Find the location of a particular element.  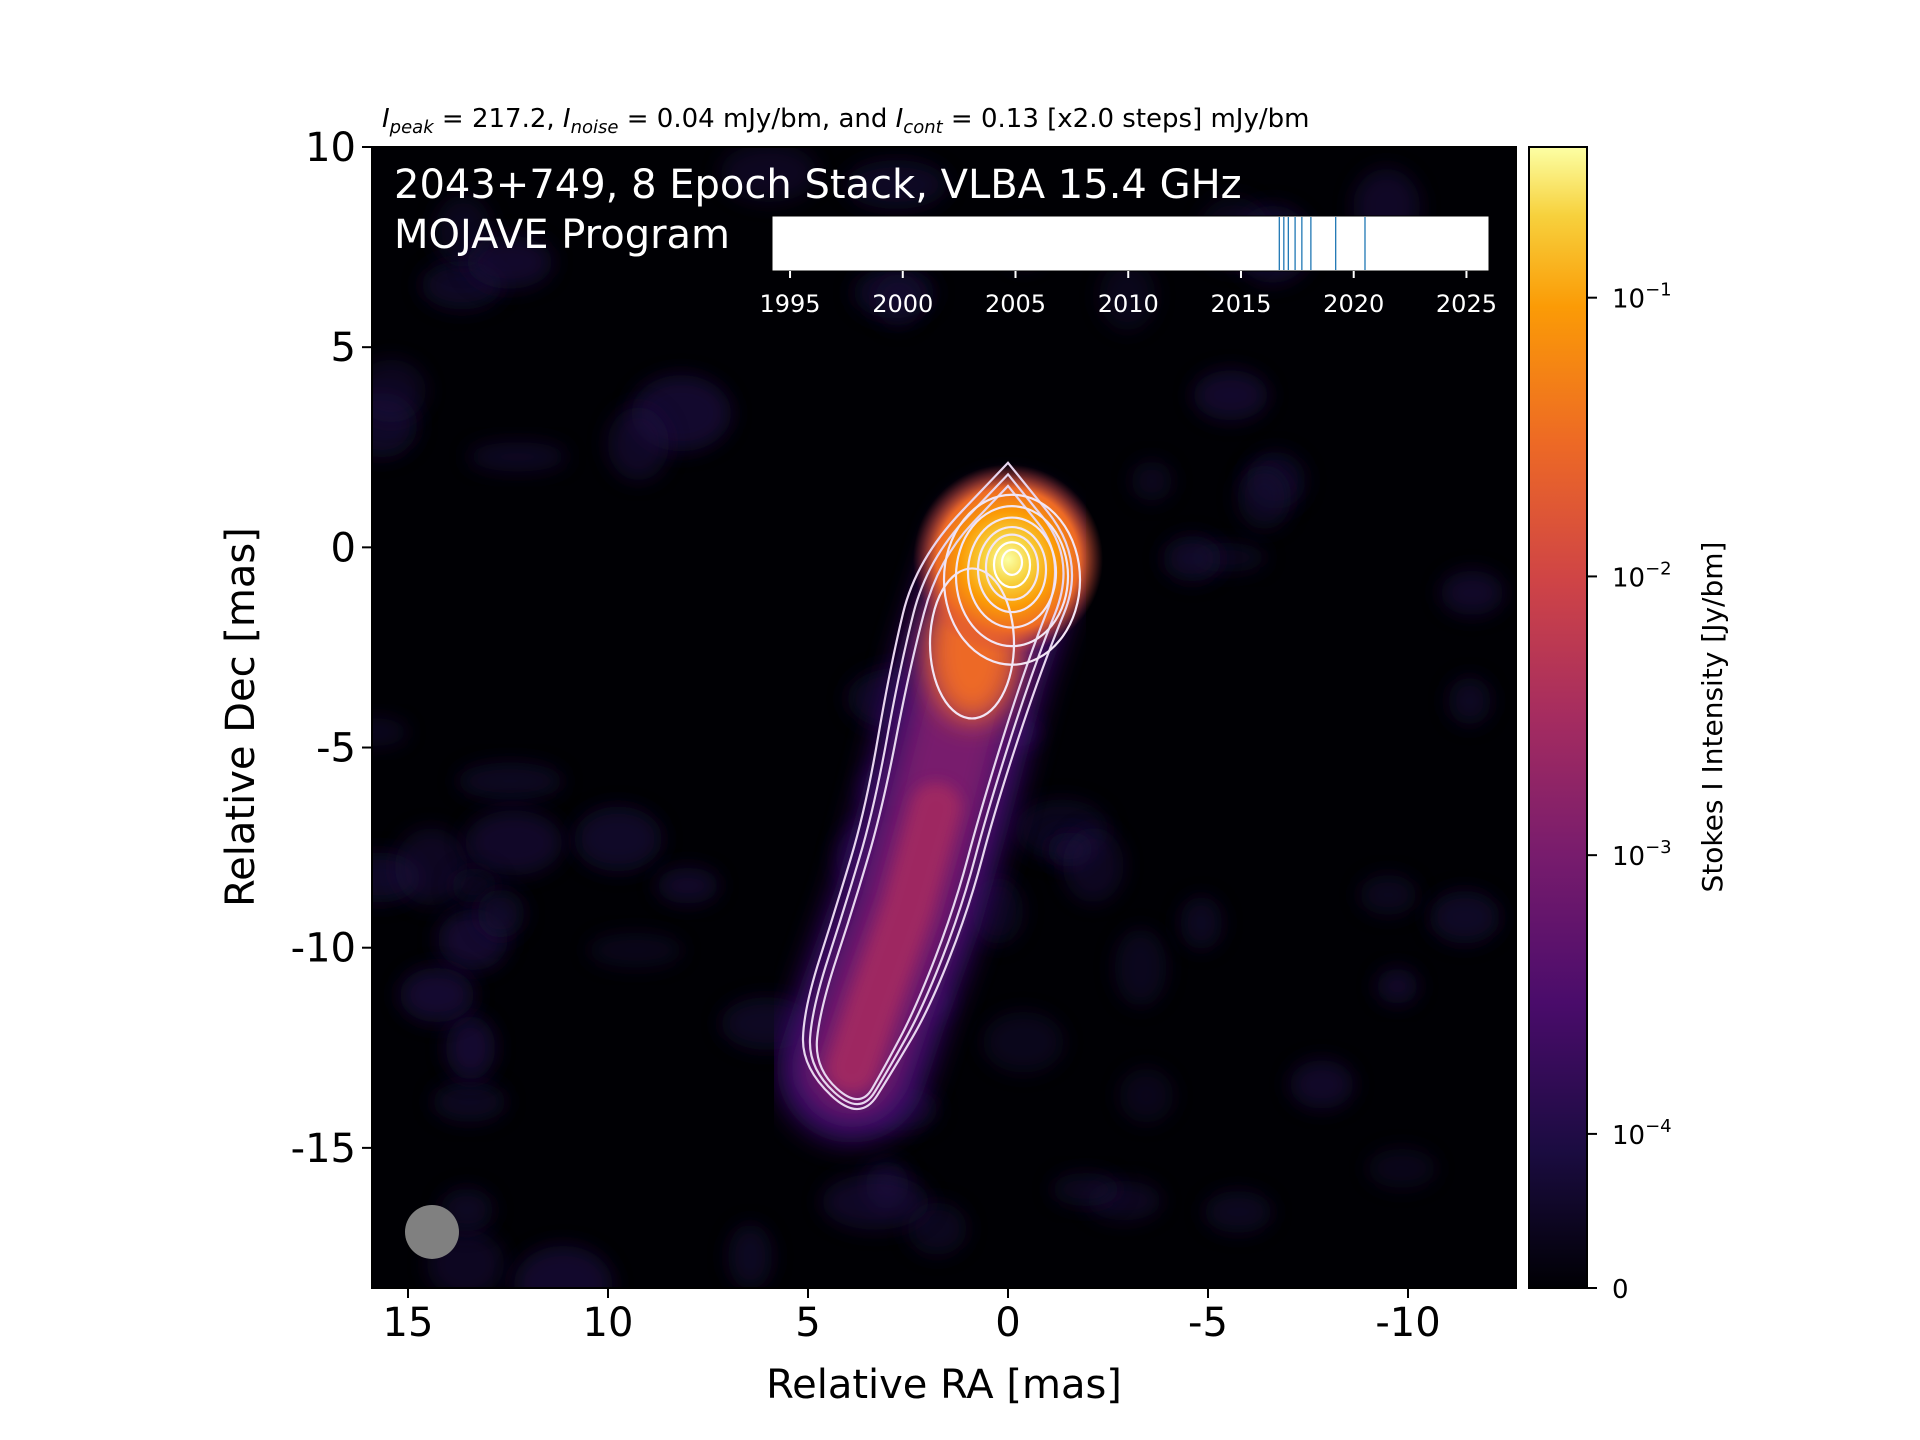

colorbar-tick-label: 0 is located at coordinates (1620, 1290).